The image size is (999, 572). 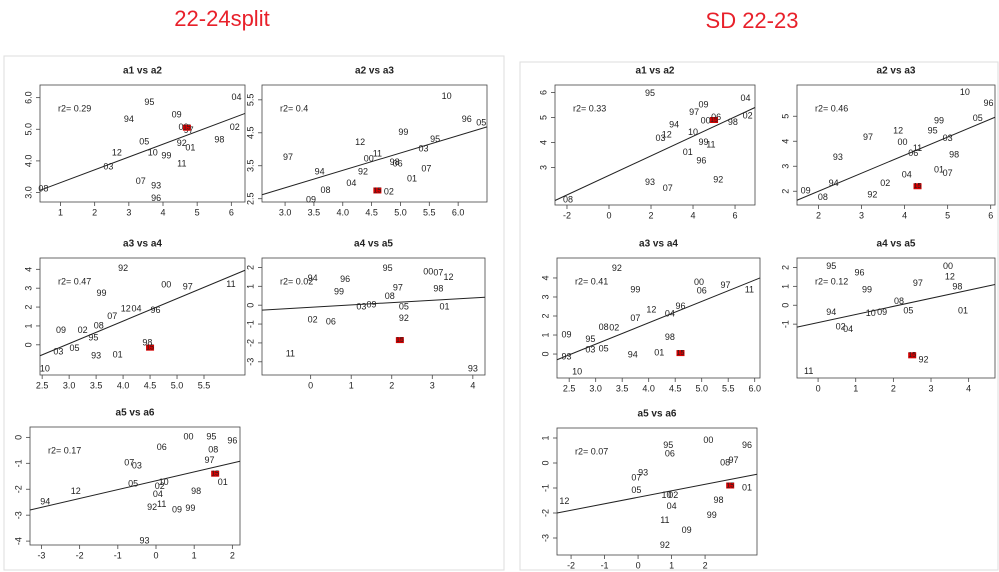 I want to click on chart-title: a2 vs a3, so click(x=896, y=71).